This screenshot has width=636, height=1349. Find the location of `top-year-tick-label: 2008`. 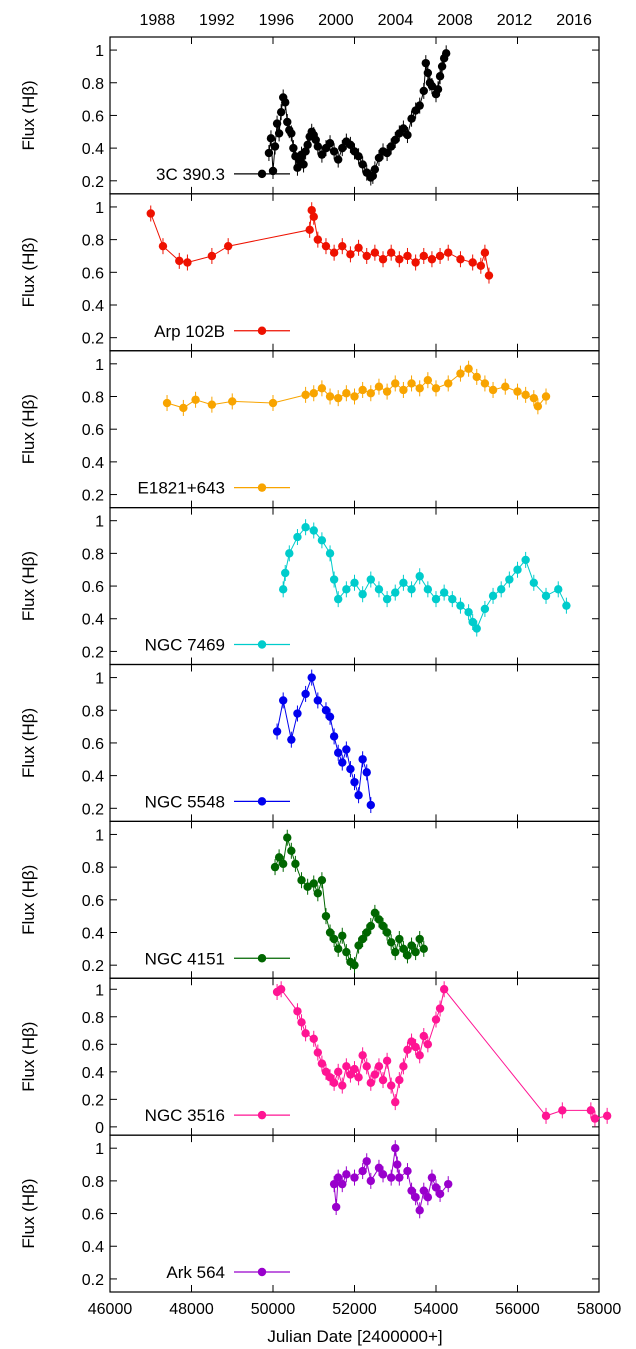

top-year-tick-label: 2008 is located at coordinates (455, 20).